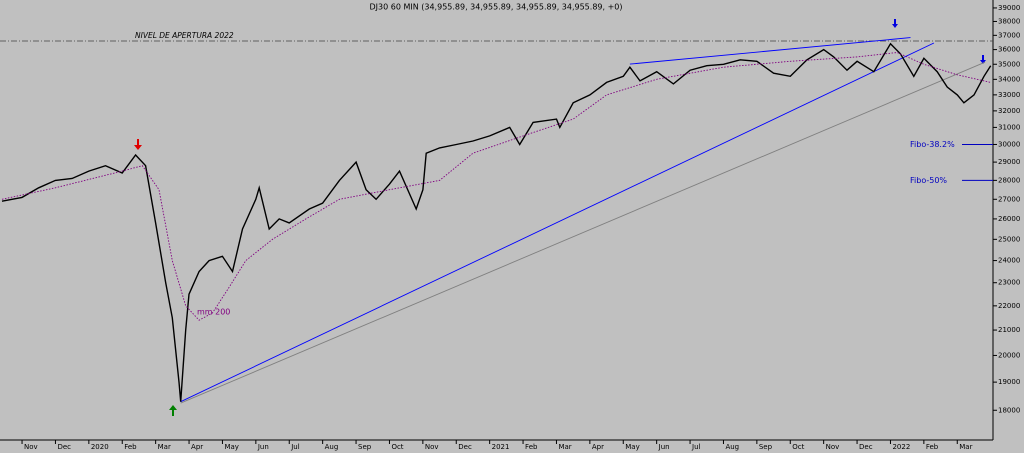  I want to click on y-tick-label: 19000, so click(1009, 382).